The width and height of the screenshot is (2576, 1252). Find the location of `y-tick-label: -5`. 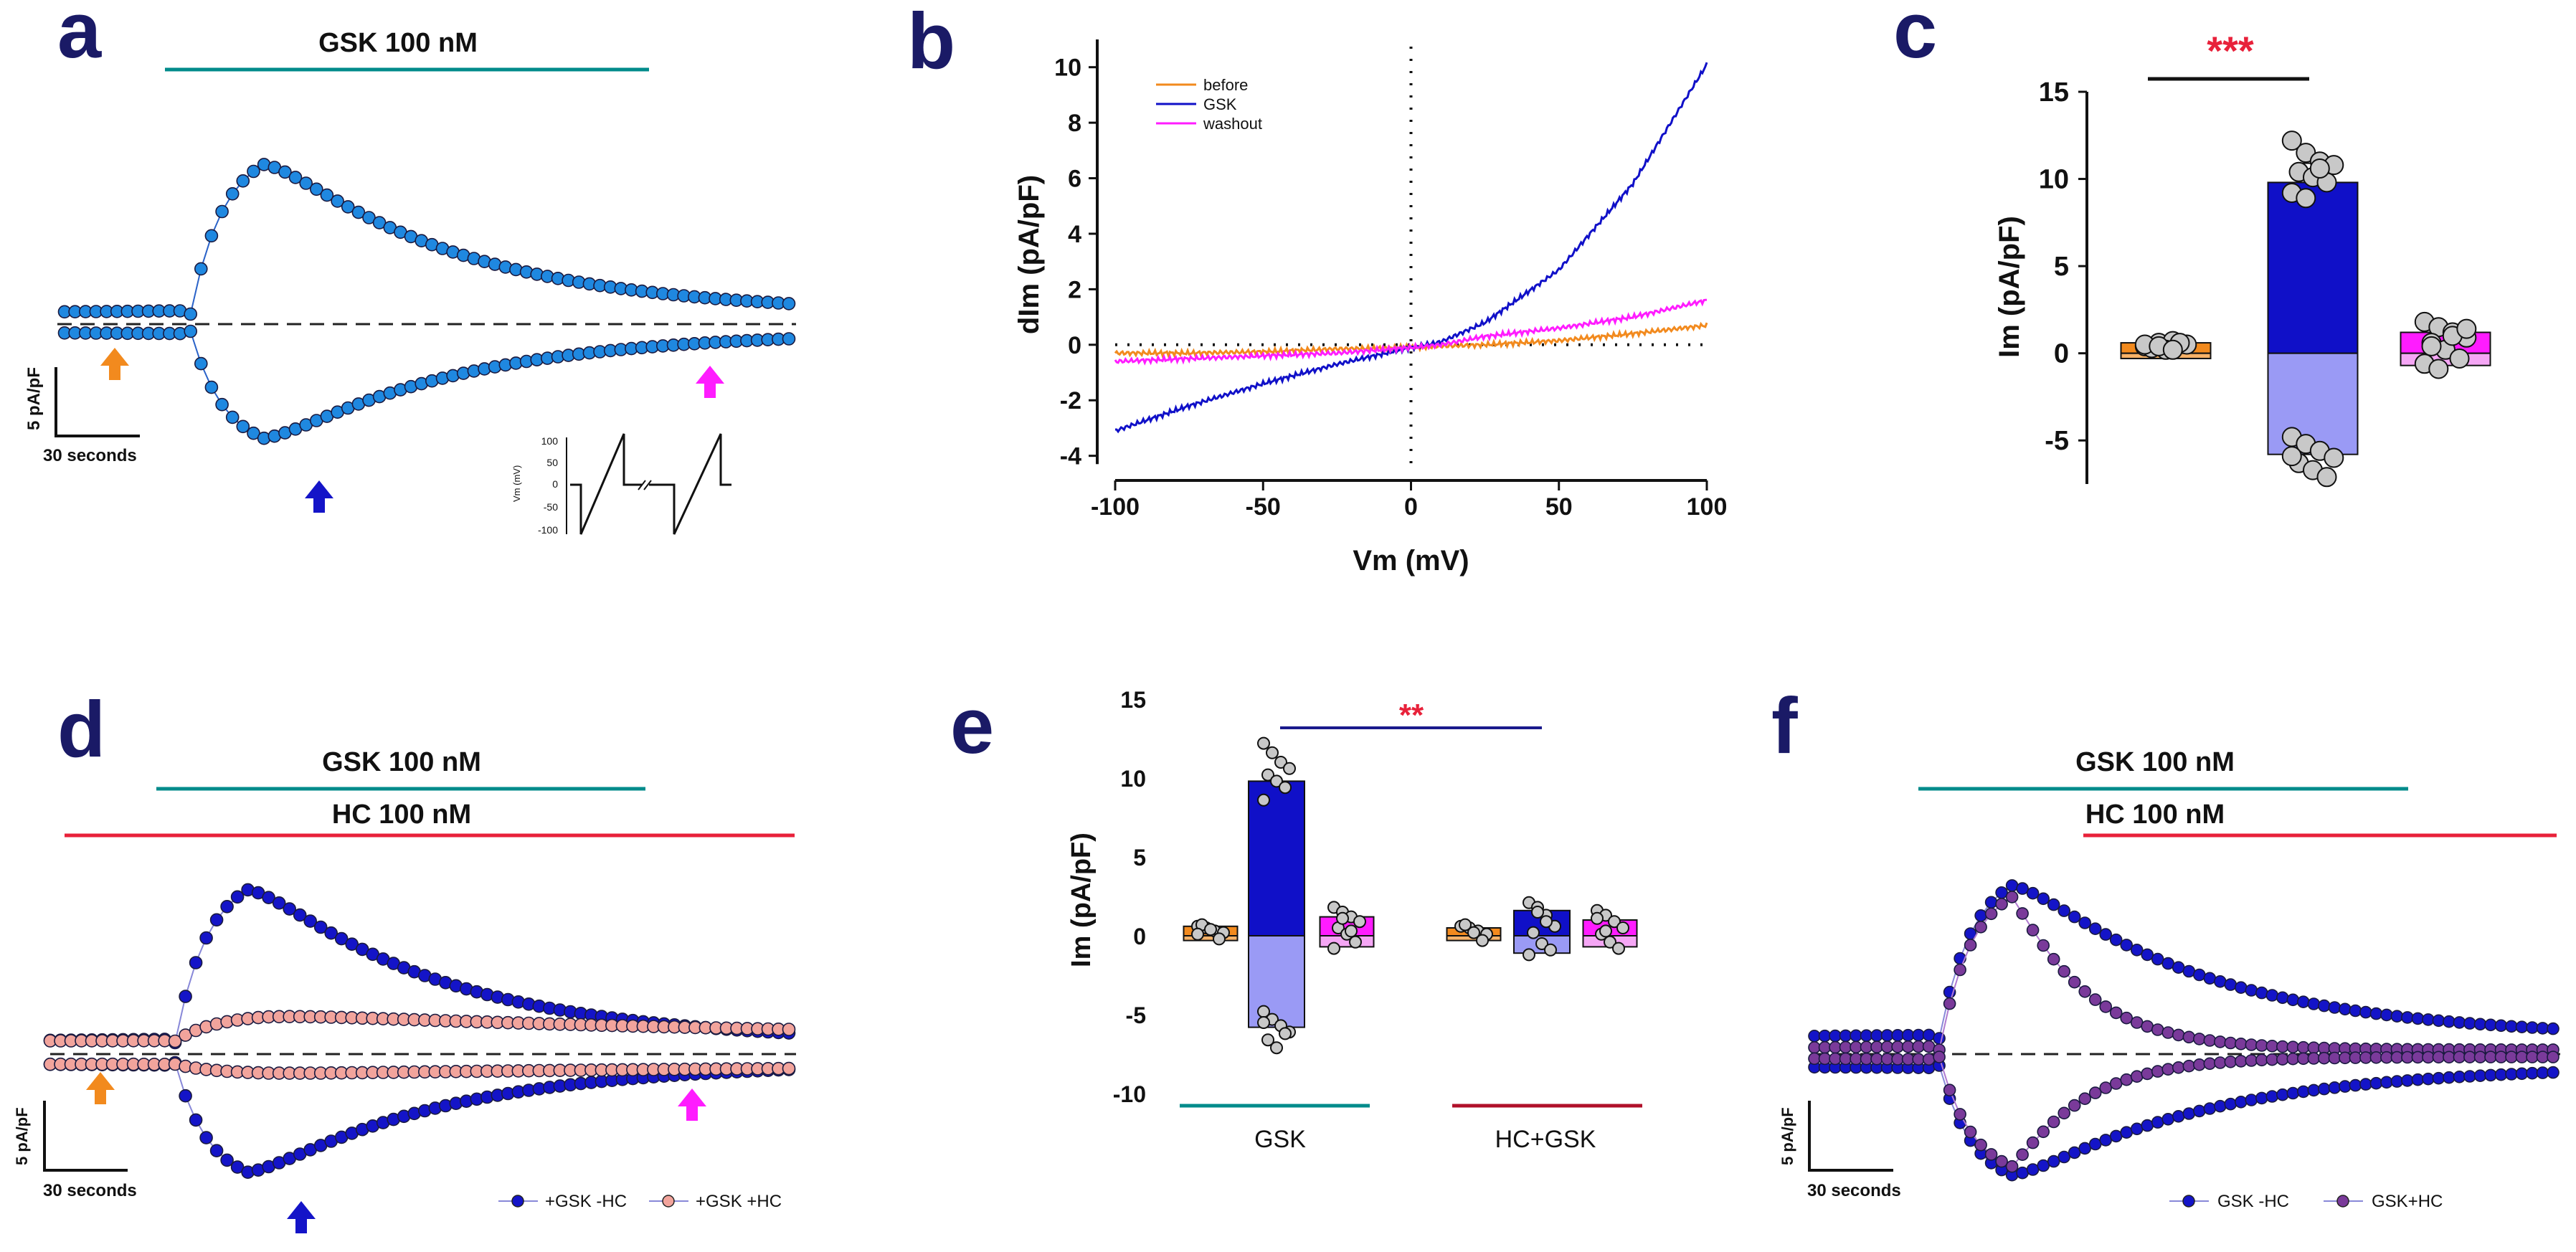

y-tick-label: -5 is located at coordinates (1136, 1015).